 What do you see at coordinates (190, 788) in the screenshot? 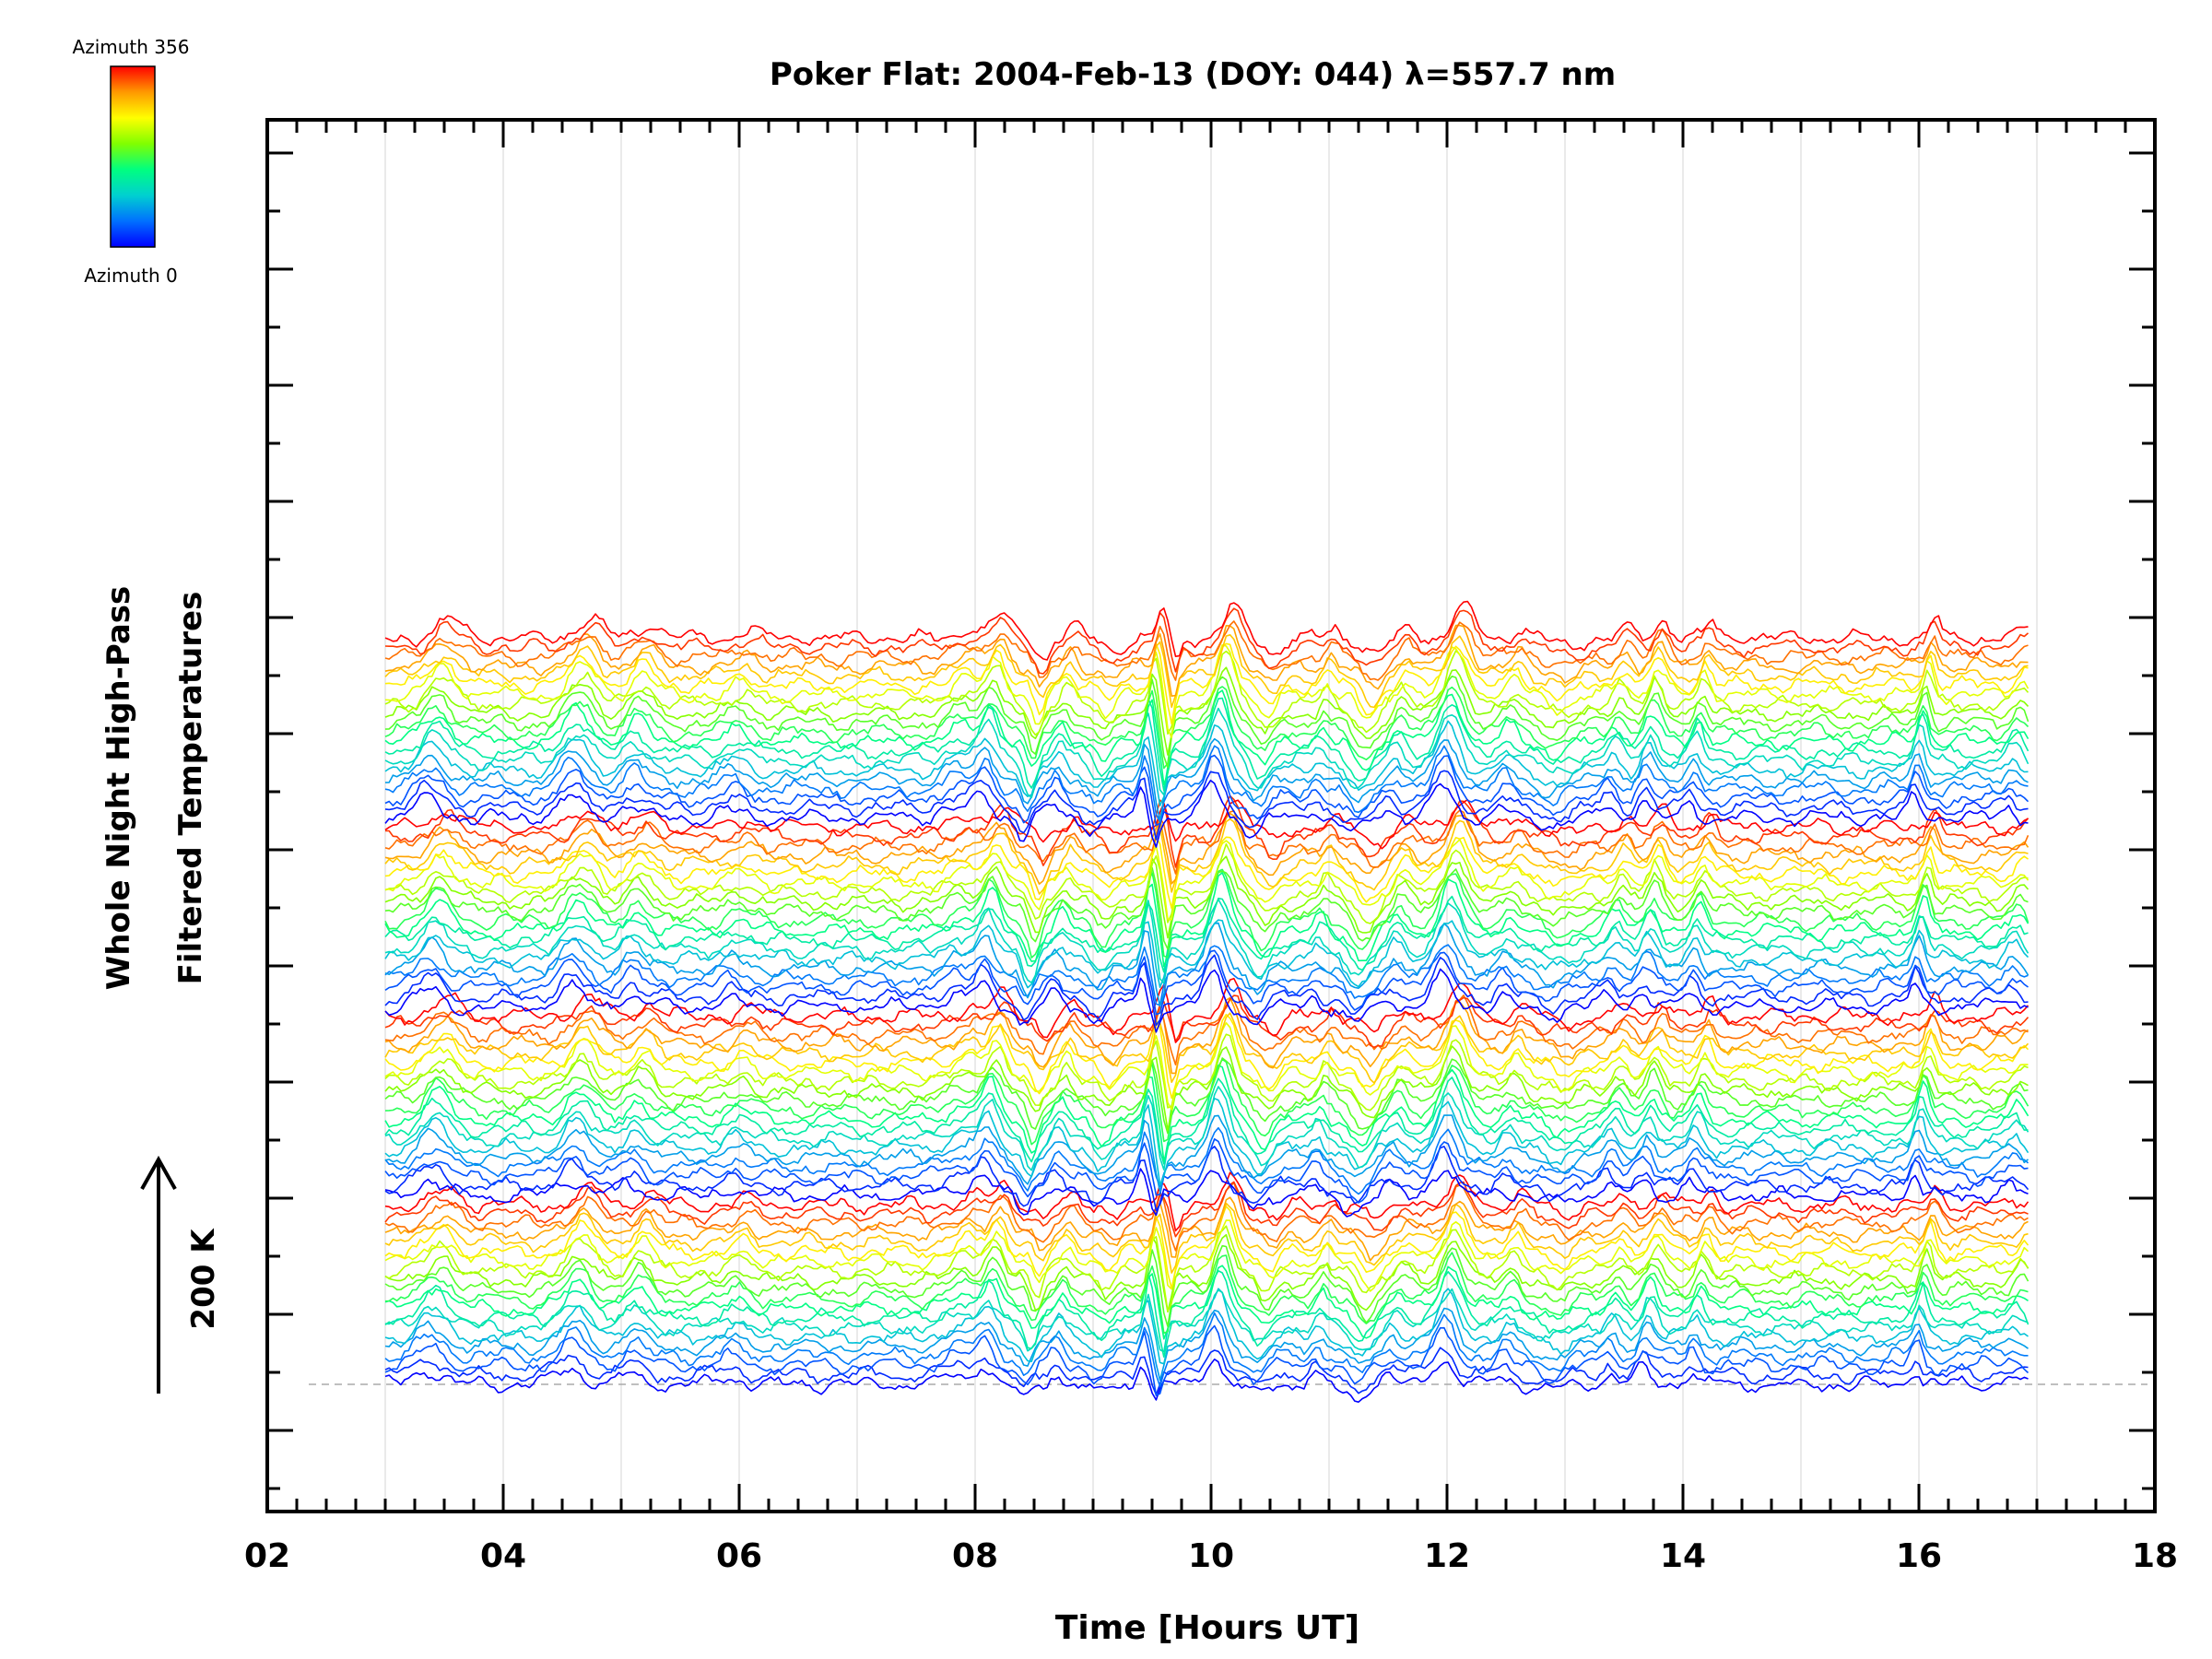
I see `y-axis-label-line2: Filtered Temperatures` at bounding box center [190, 788].